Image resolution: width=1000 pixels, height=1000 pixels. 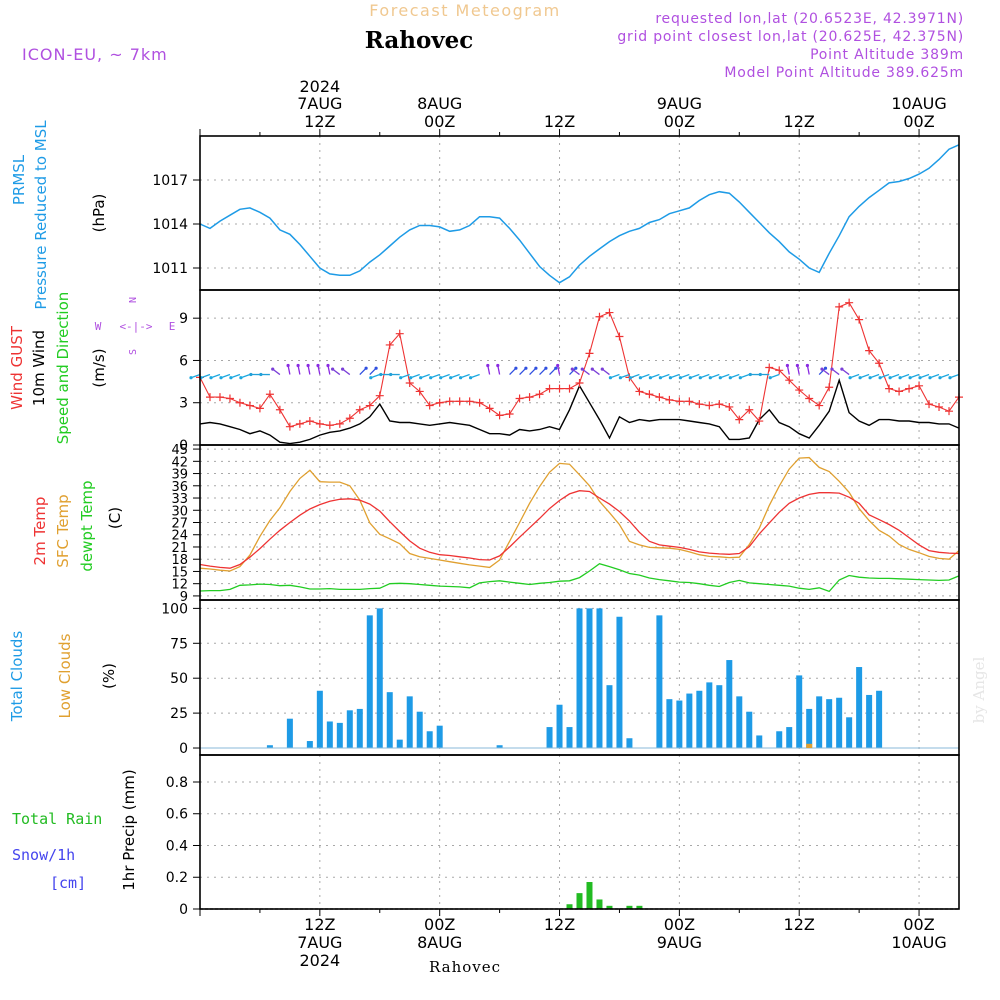 I want to click on bottom-time-label-hour: 12Z, so click(x=559, y=924).